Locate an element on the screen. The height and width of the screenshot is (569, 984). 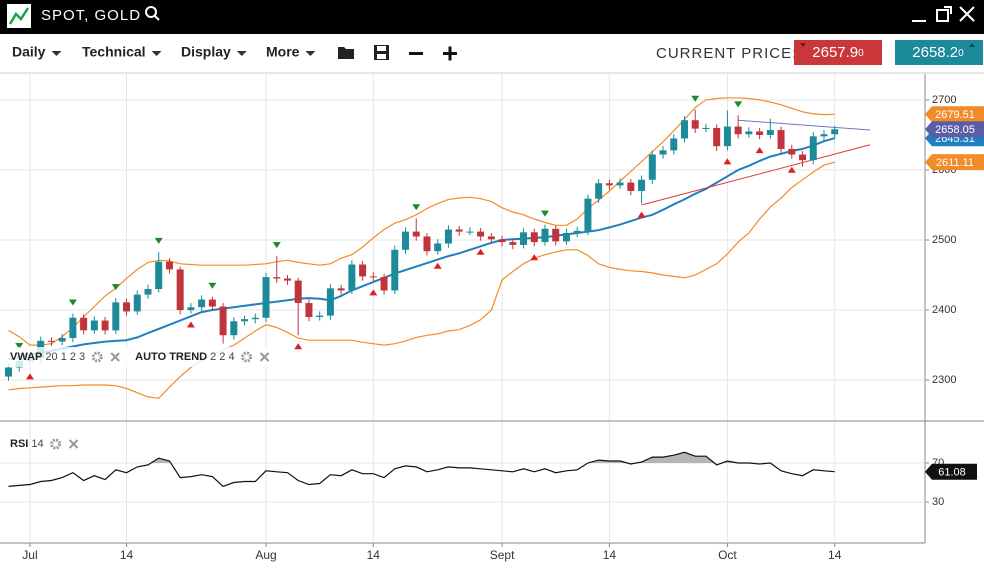
menu-daily: Daily is located at coordinates (29, 52).